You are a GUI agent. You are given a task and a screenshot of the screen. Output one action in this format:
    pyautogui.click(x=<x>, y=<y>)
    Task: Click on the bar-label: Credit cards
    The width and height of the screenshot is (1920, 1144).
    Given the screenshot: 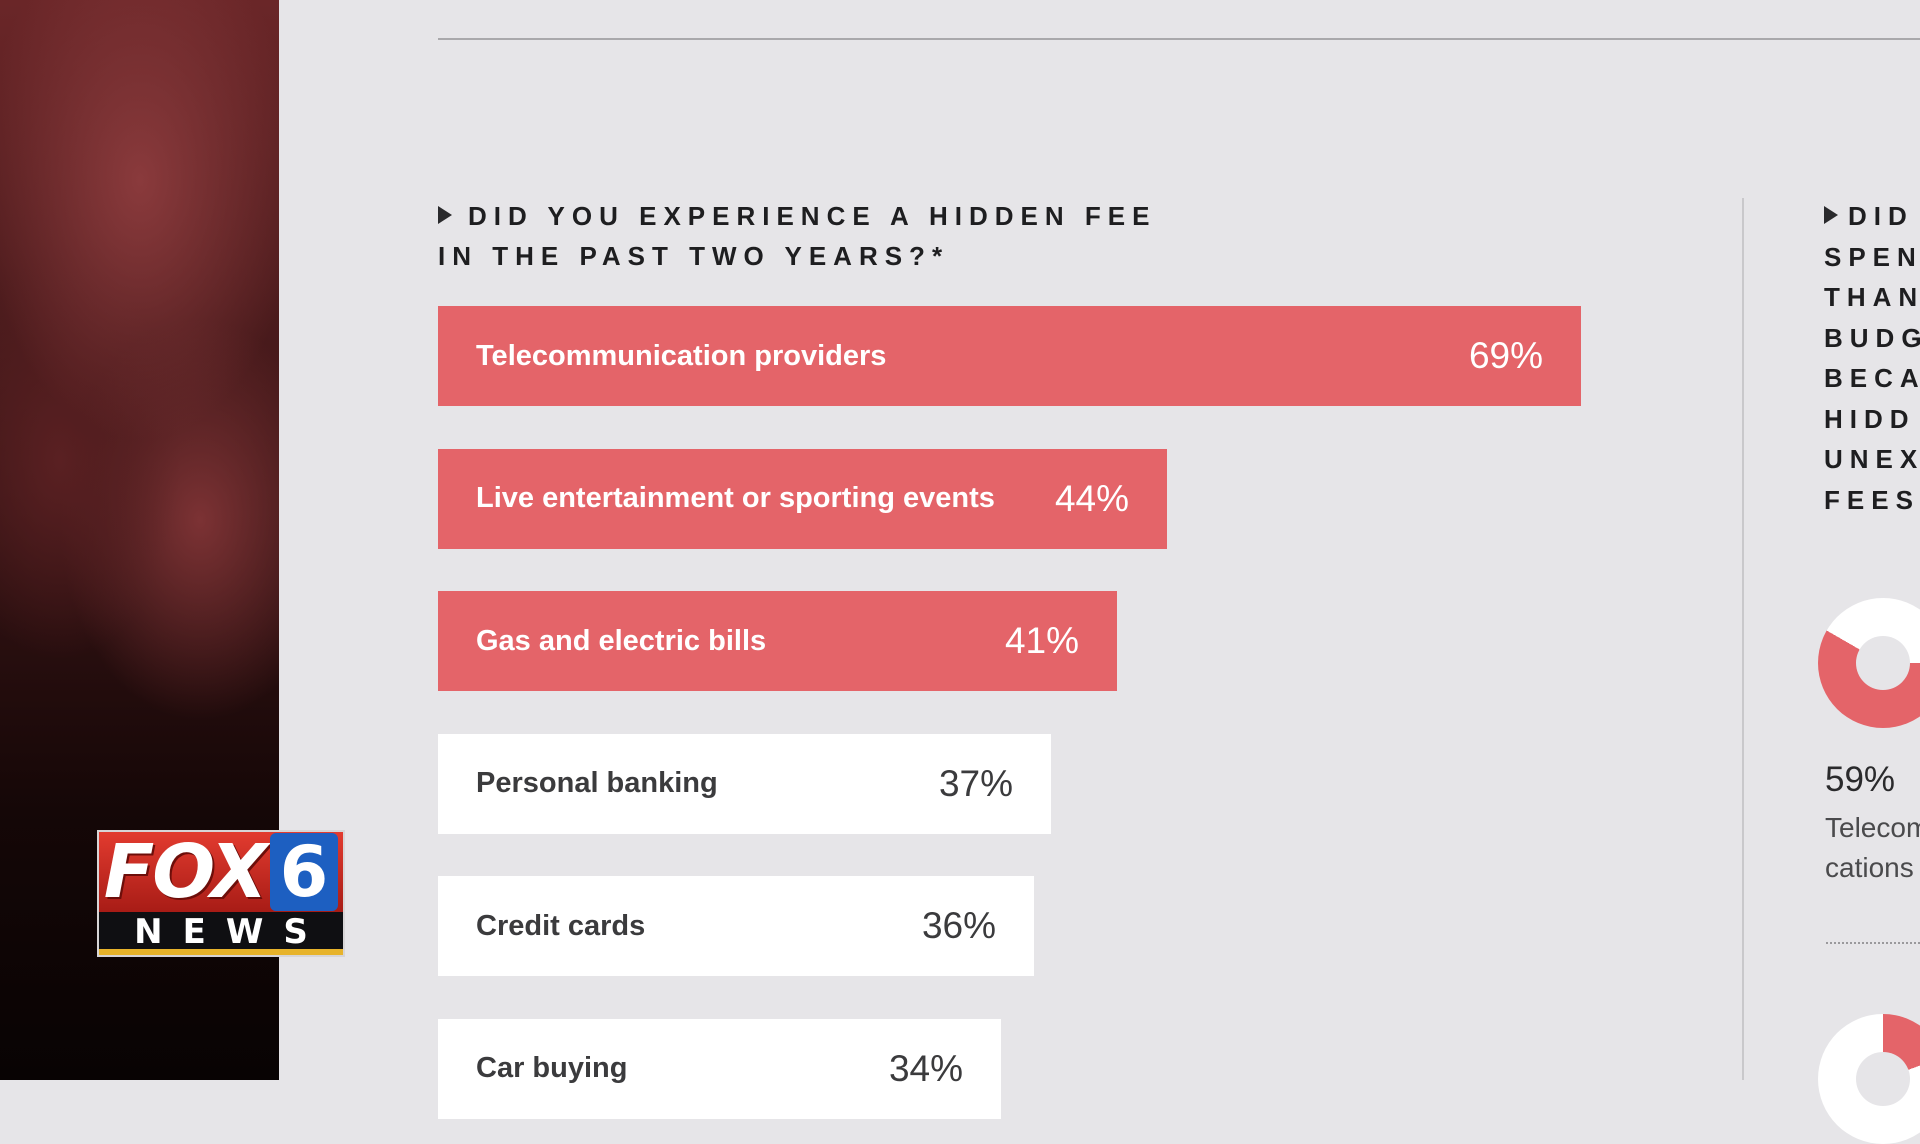 What is the action you would take?
    pyautogui.click(x=561, y=925)
    